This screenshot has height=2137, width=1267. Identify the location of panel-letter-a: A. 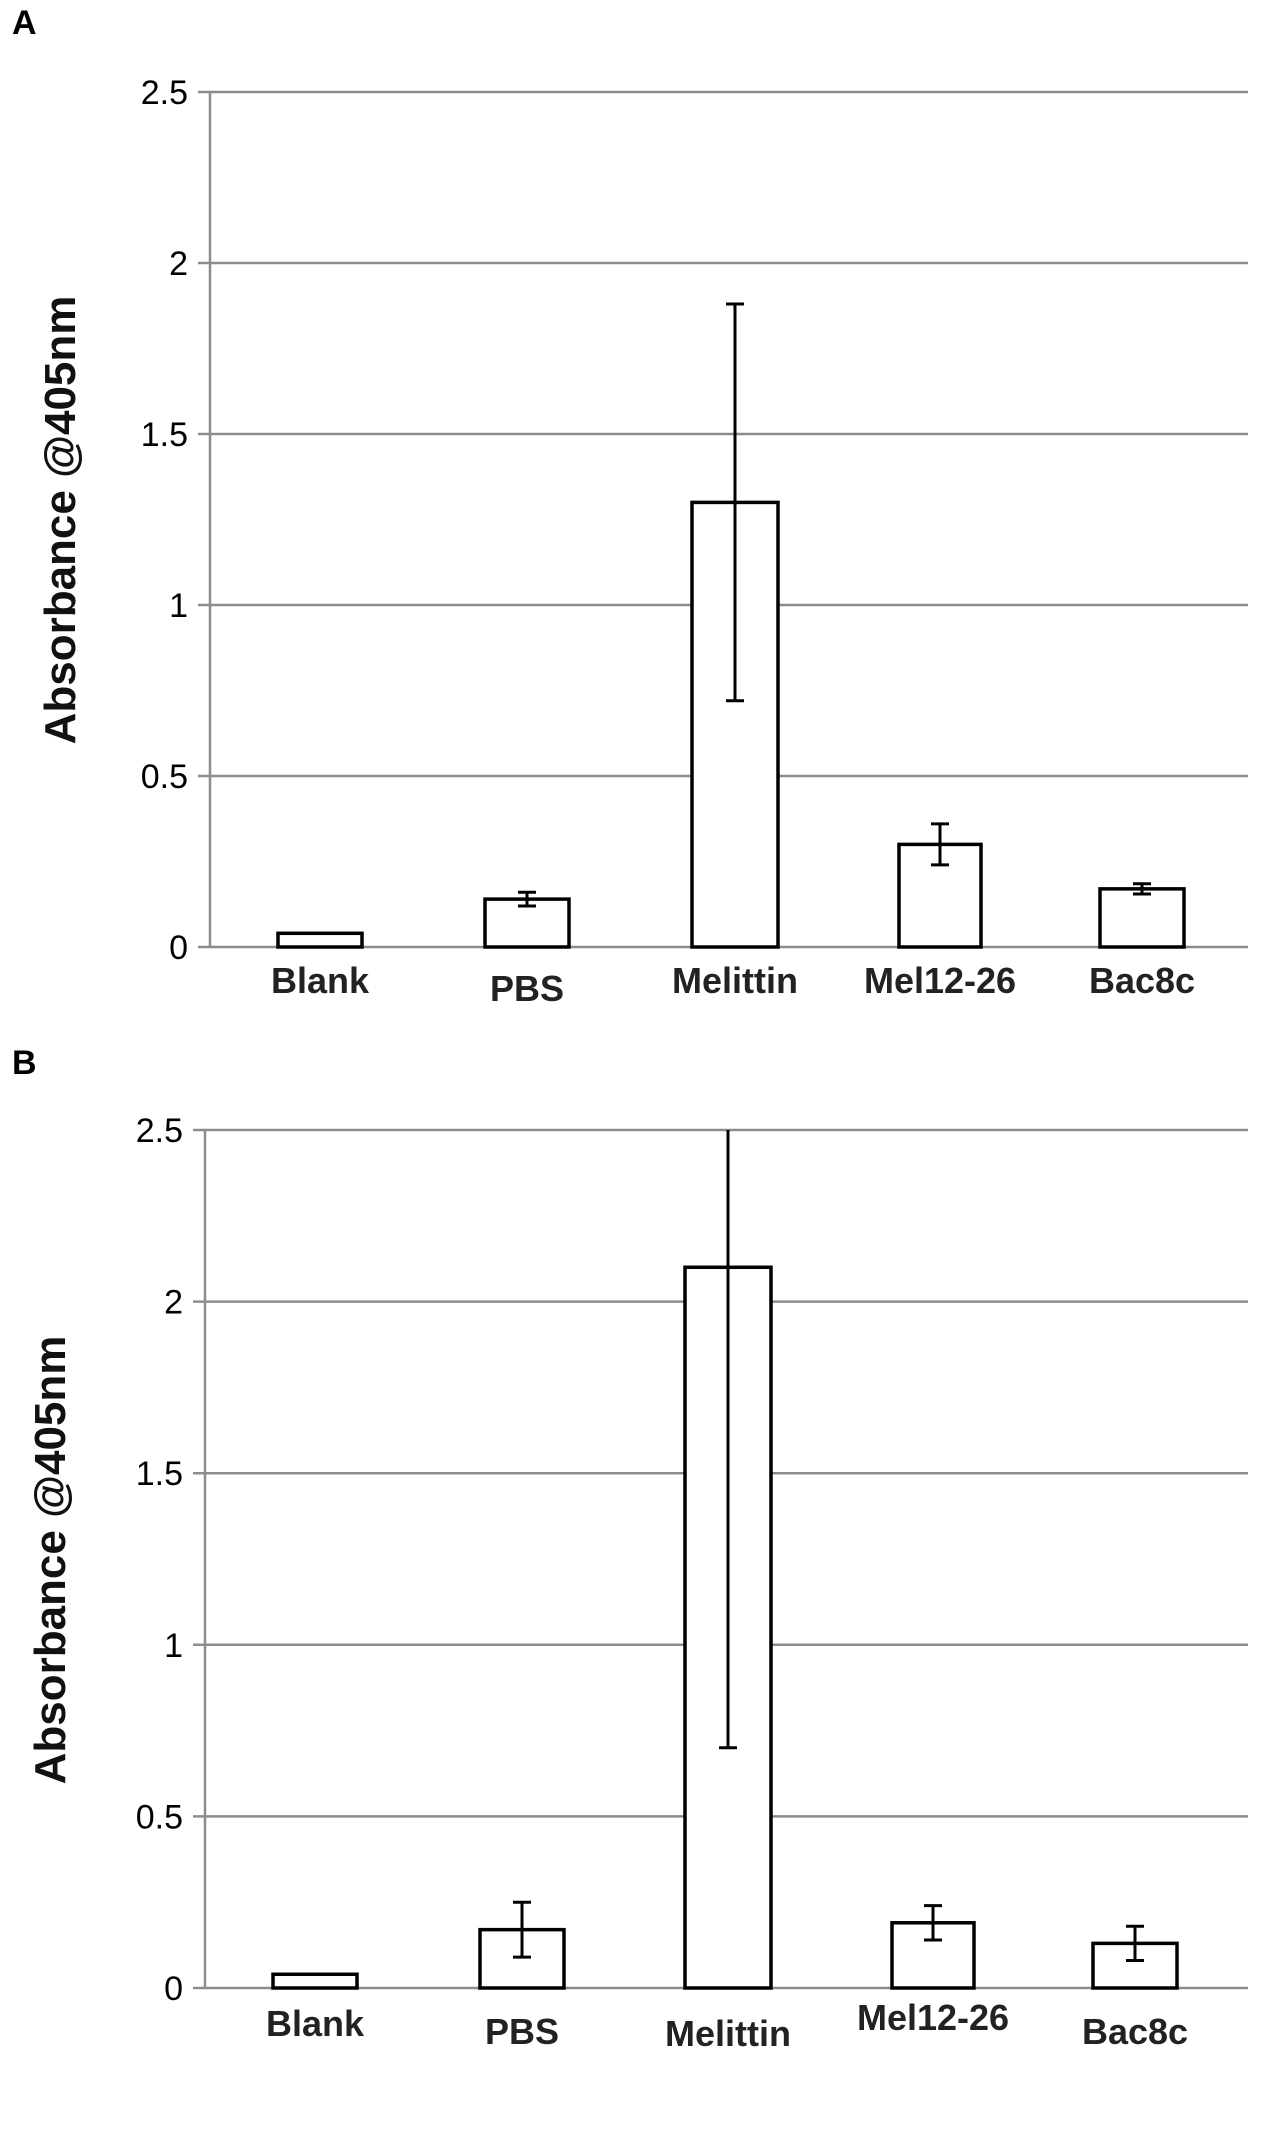
(24, 23).